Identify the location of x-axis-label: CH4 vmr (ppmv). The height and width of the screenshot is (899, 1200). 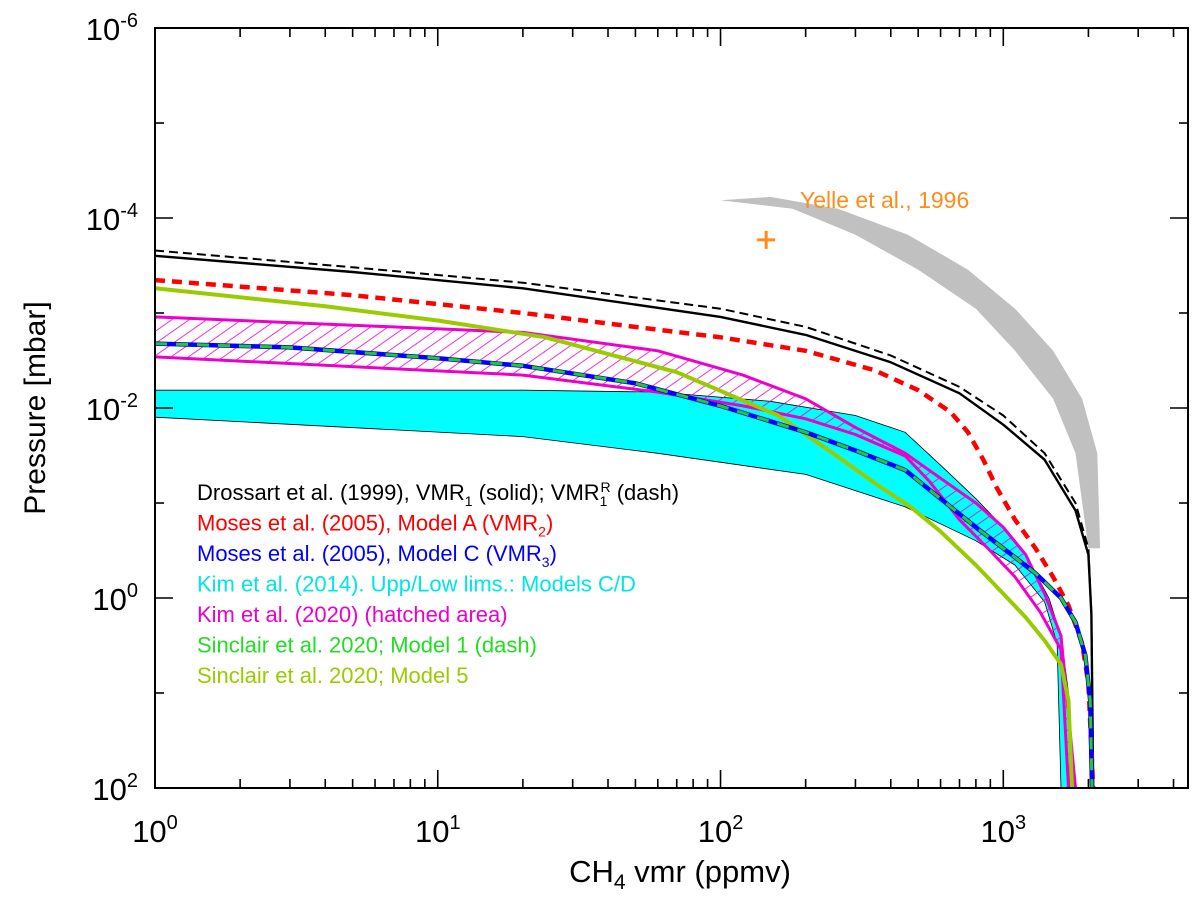
(680, 874).